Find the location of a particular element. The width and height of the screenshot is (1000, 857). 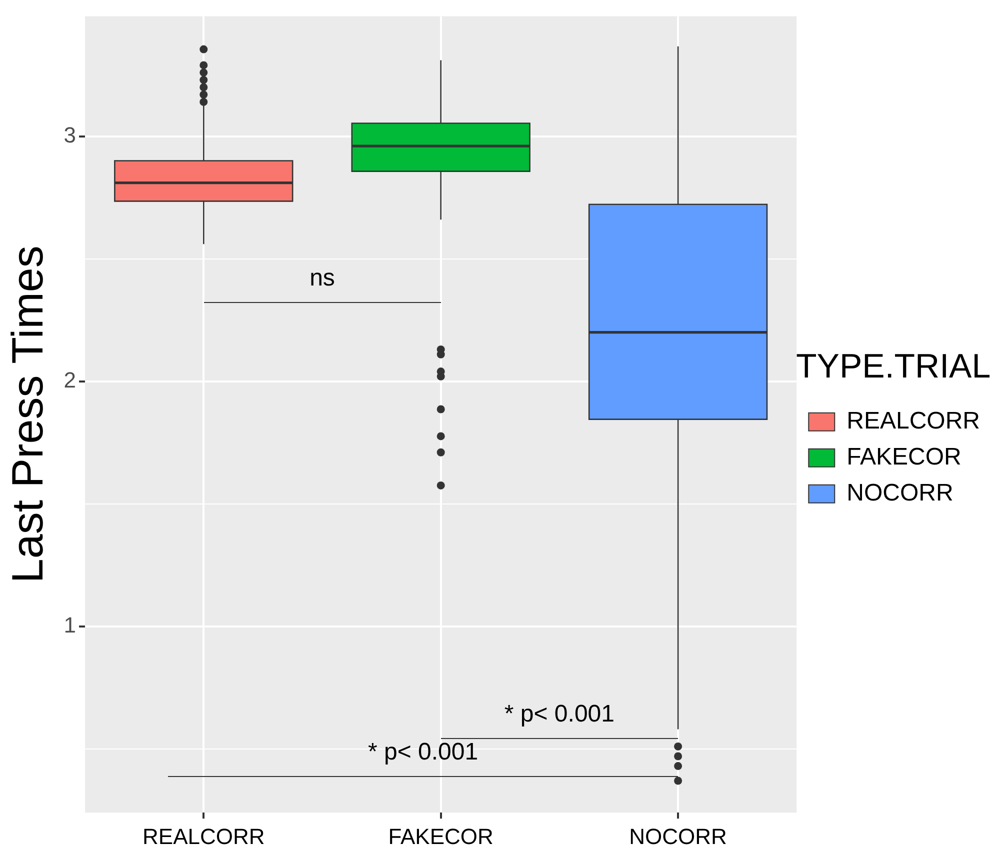

legend-label: REALCORR is located at coordinates (913, 421).